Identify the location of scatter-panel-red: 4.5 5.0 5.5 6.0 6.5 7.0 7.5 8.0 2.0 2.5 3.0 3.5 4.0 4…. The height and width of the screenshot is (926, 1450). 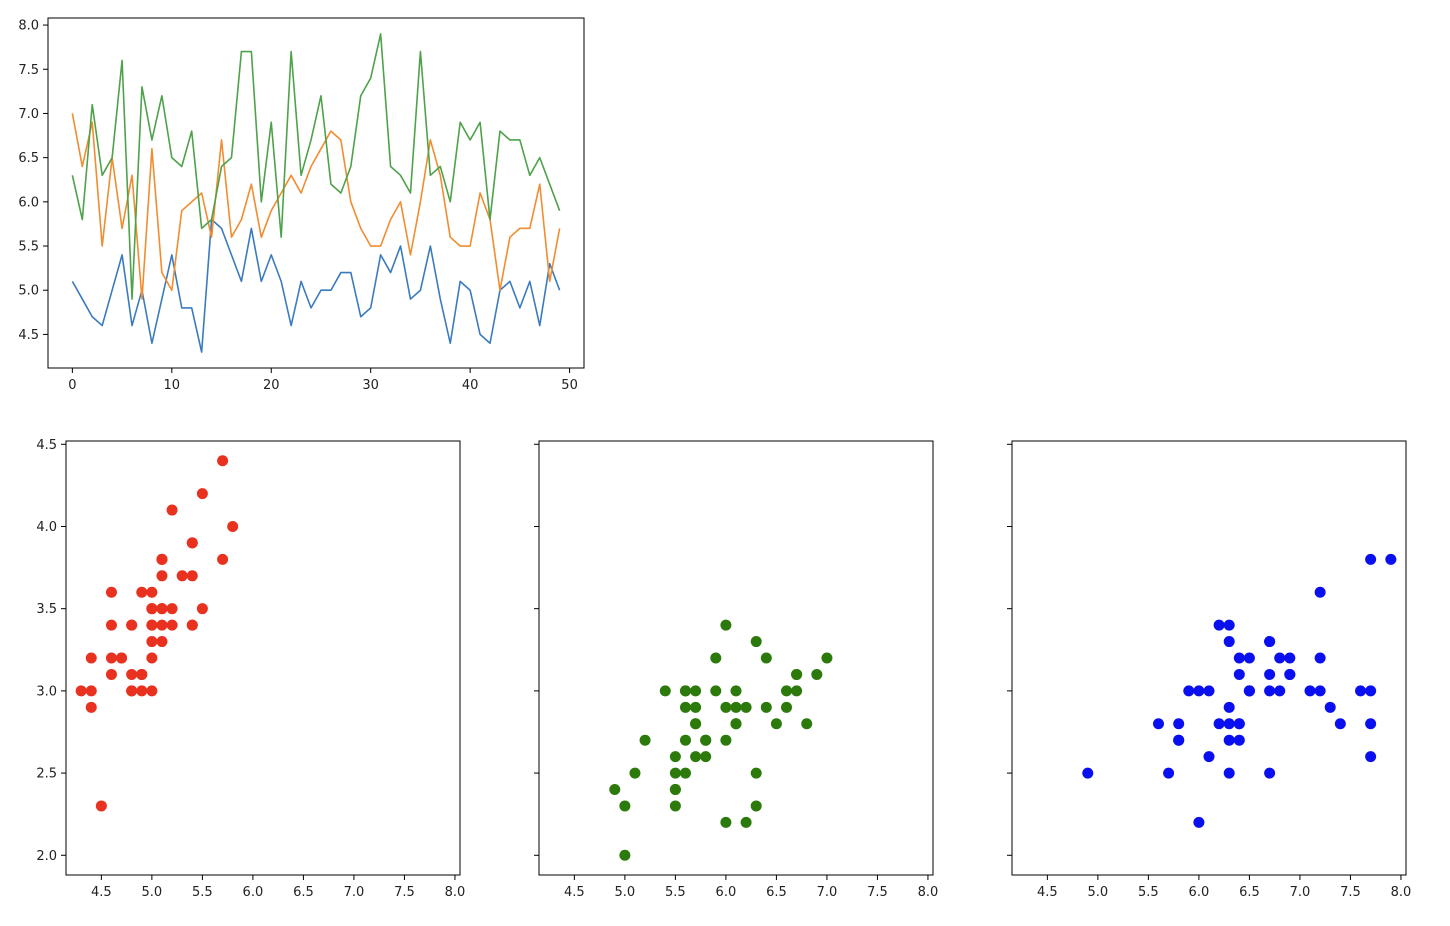
(250, 669).